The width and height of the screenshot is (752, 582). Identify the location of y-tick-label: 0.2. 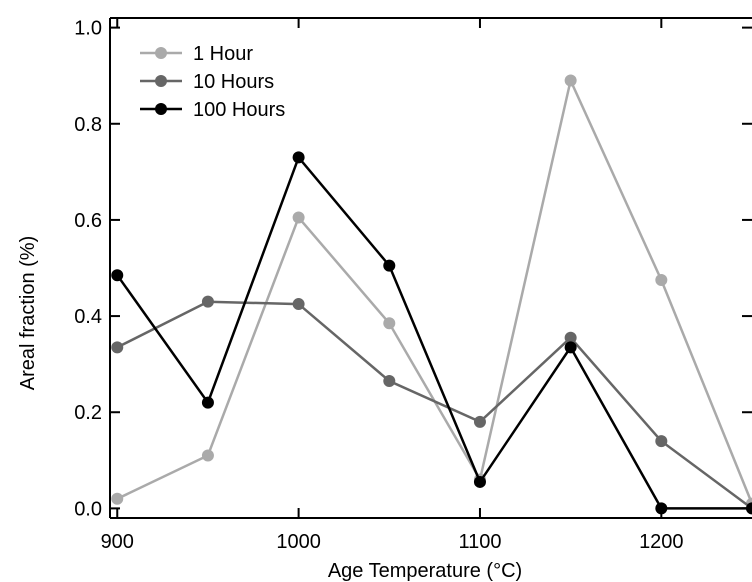
(88, 413).